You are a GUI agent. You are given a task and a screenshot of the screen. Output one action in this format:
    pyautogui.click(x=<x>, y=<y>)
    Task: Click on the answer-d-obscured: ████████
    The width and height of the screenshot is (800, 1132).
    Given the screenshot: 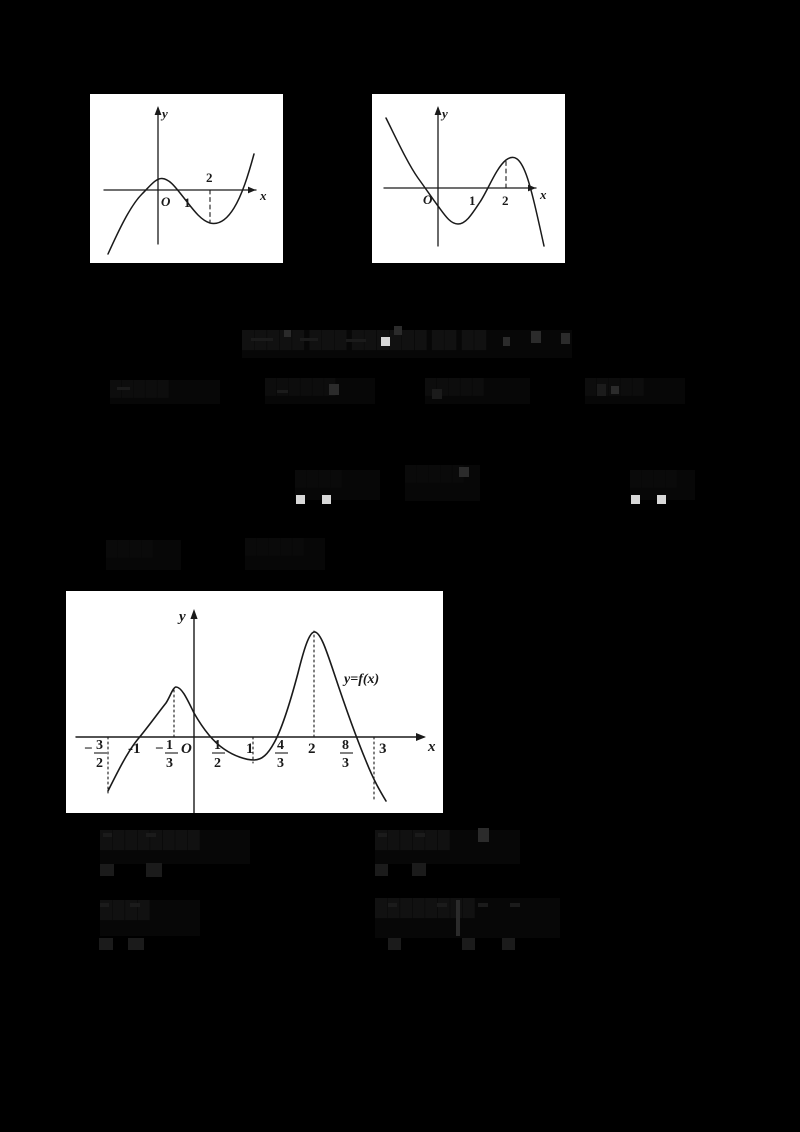 What is the action you would take?
    pyautogui.click(x=467, y=918)
    